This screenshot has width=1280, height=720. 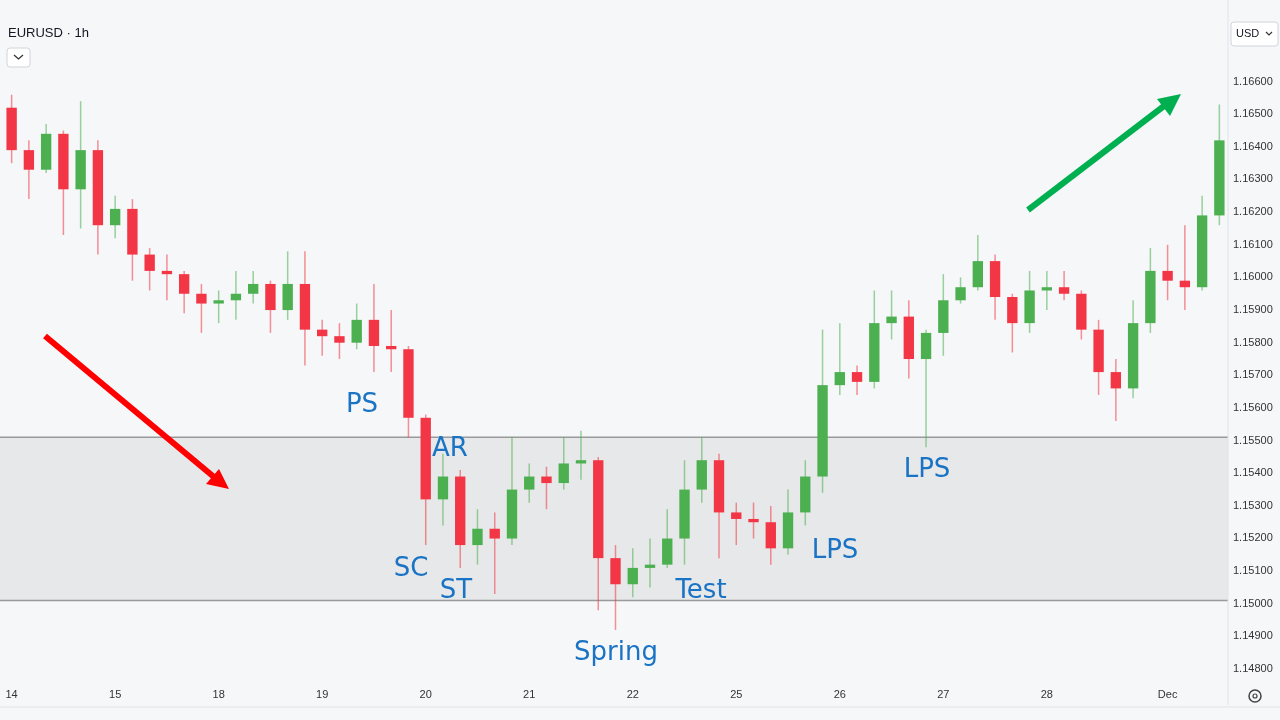 What do you see at coordinates (1253, 374) in the screenshot?
I see `y-tick-label: 1.15700` at bounding box center [1253, 374].